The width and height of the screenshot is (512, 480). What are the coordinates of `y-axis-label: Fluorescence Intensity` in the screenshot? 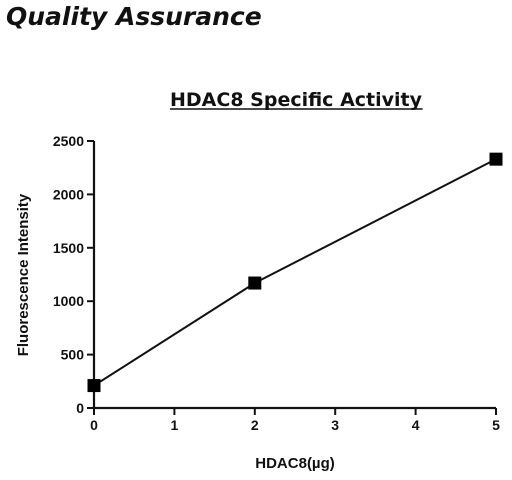 It's located at (23, 274).